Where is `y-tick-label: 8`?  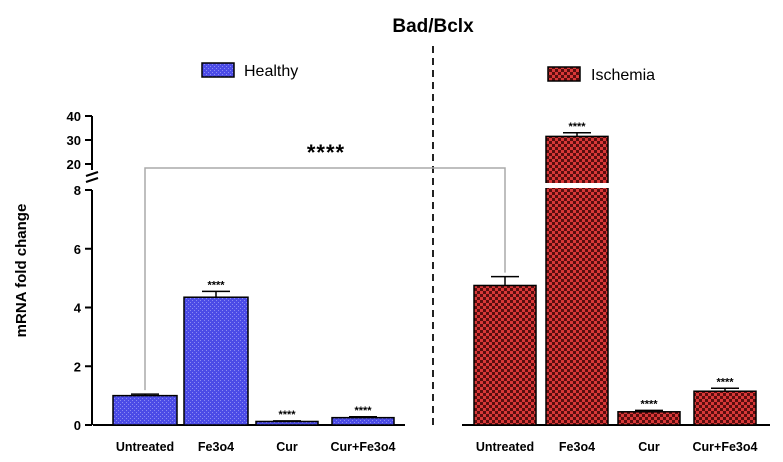
y-tick-label: 8 is located at coordinates (77, 190).